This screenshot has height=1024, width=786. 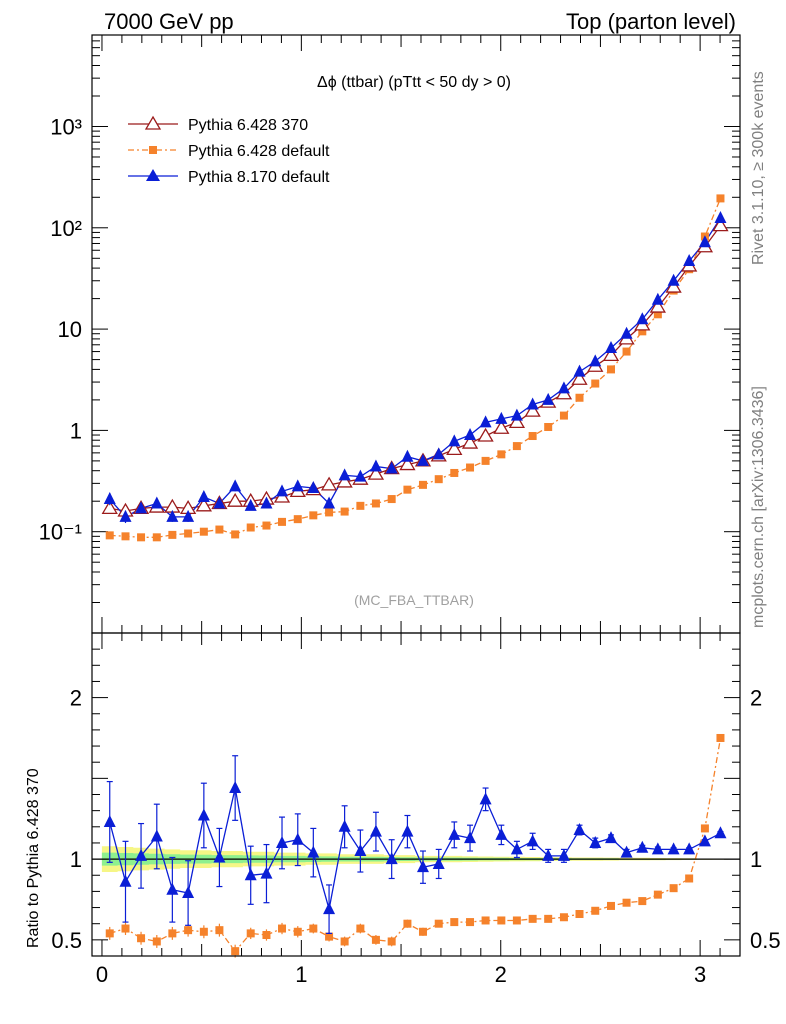 What do you see at coordinates (70, 329) in the screenshot?
I see `main-y-tick-label: 10` at bounding box center [70, 329].